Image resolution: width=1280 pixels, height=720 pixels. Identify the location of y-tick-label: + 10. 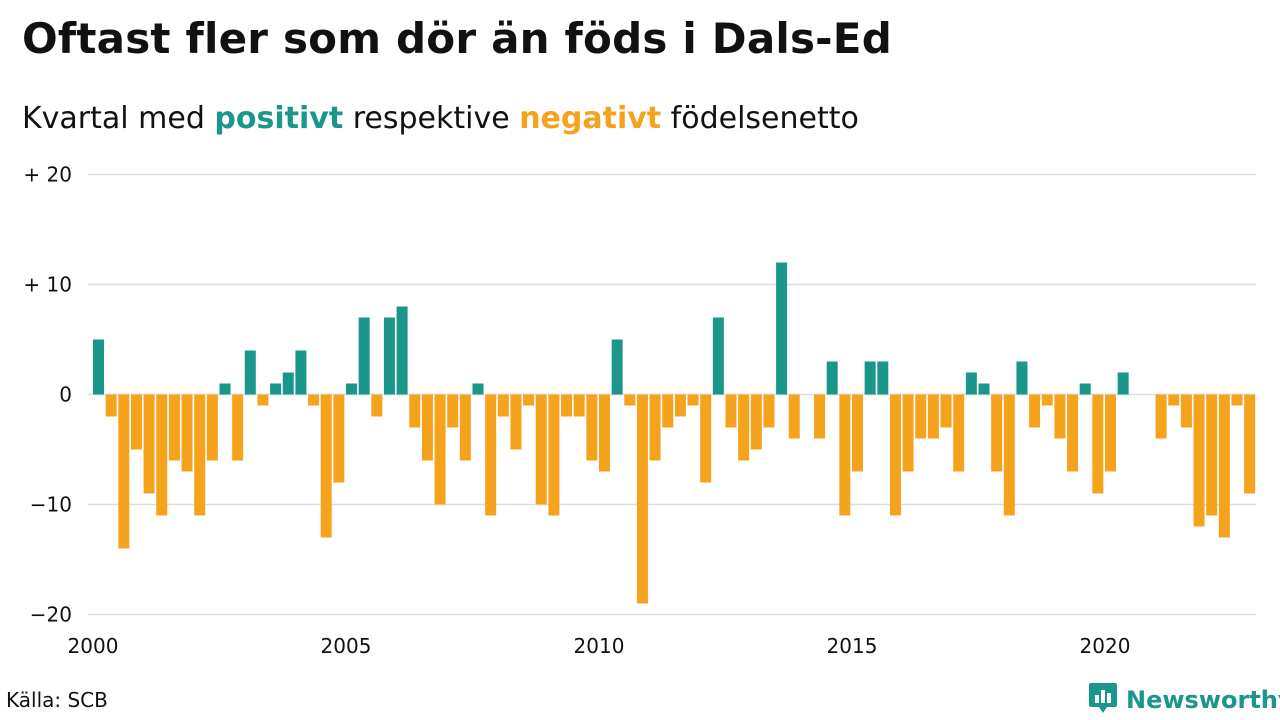
(47, 285).